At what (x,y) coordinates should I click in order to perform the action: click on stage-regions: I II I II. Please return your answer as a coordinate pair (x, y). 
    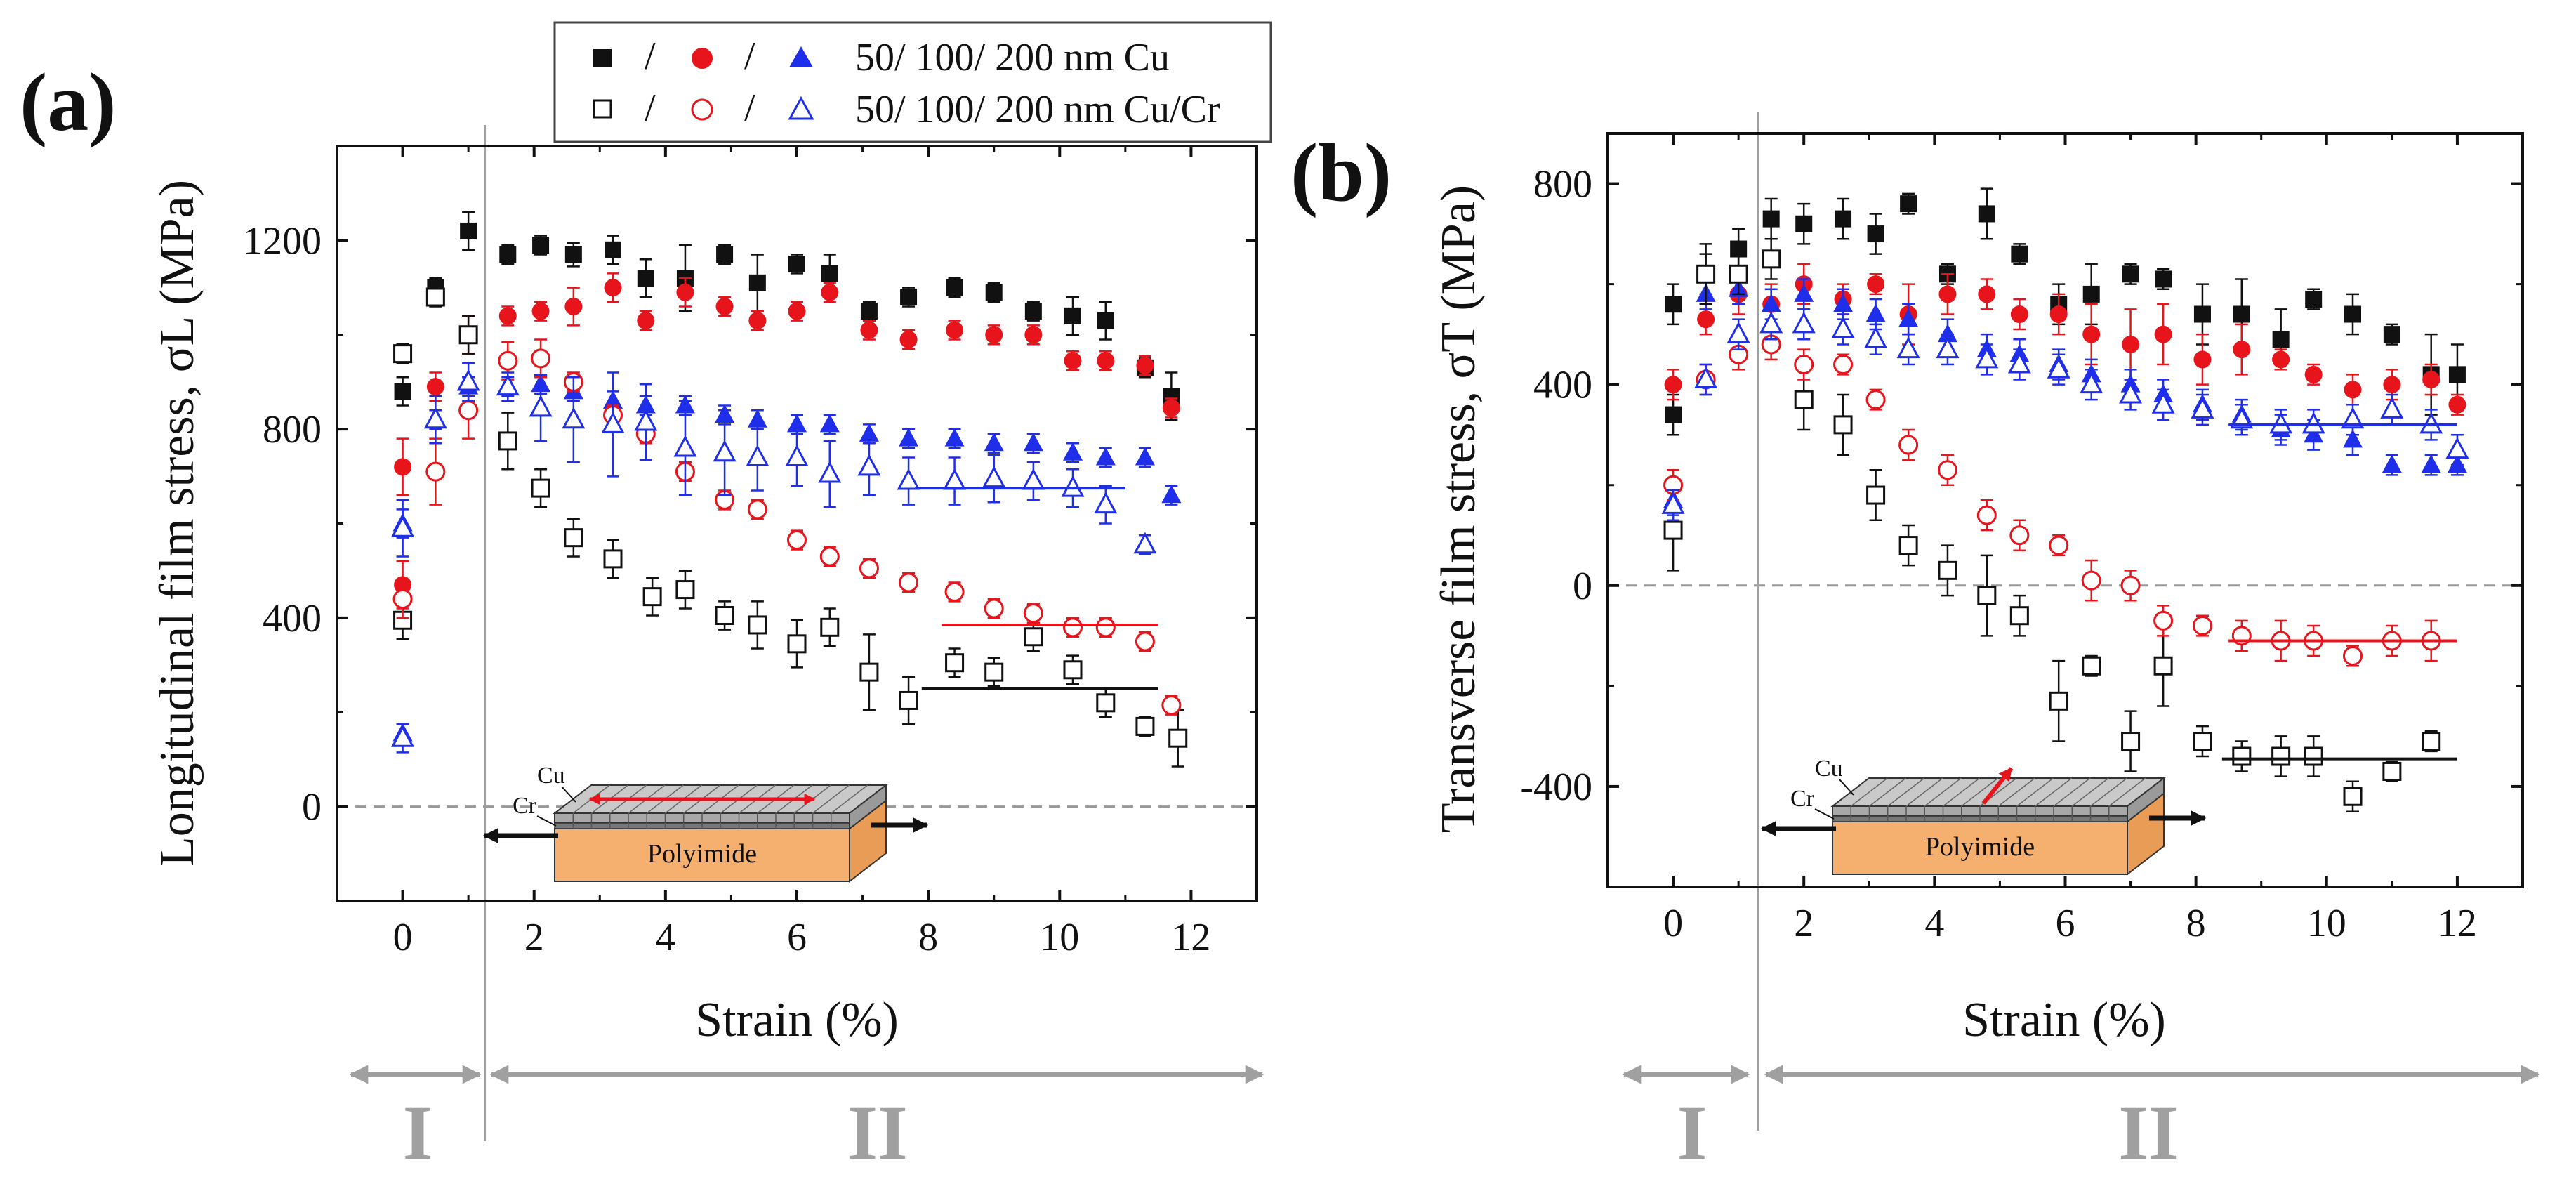
    Looking at the image, I should click on (1444, 1120).